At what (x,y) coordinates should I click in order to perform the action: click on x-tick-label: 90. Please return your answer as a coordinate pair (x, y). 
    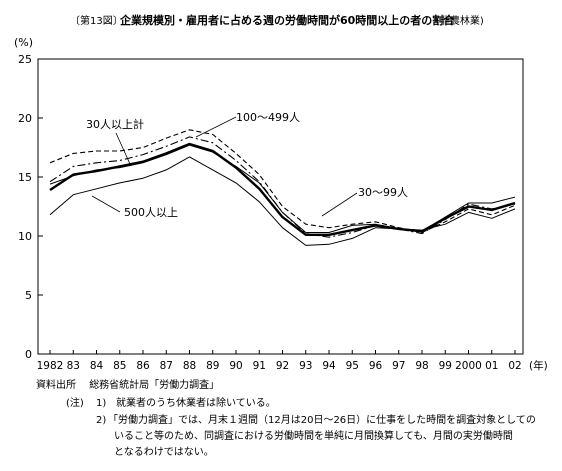
    Looking at the image, I should click on (235, 366).